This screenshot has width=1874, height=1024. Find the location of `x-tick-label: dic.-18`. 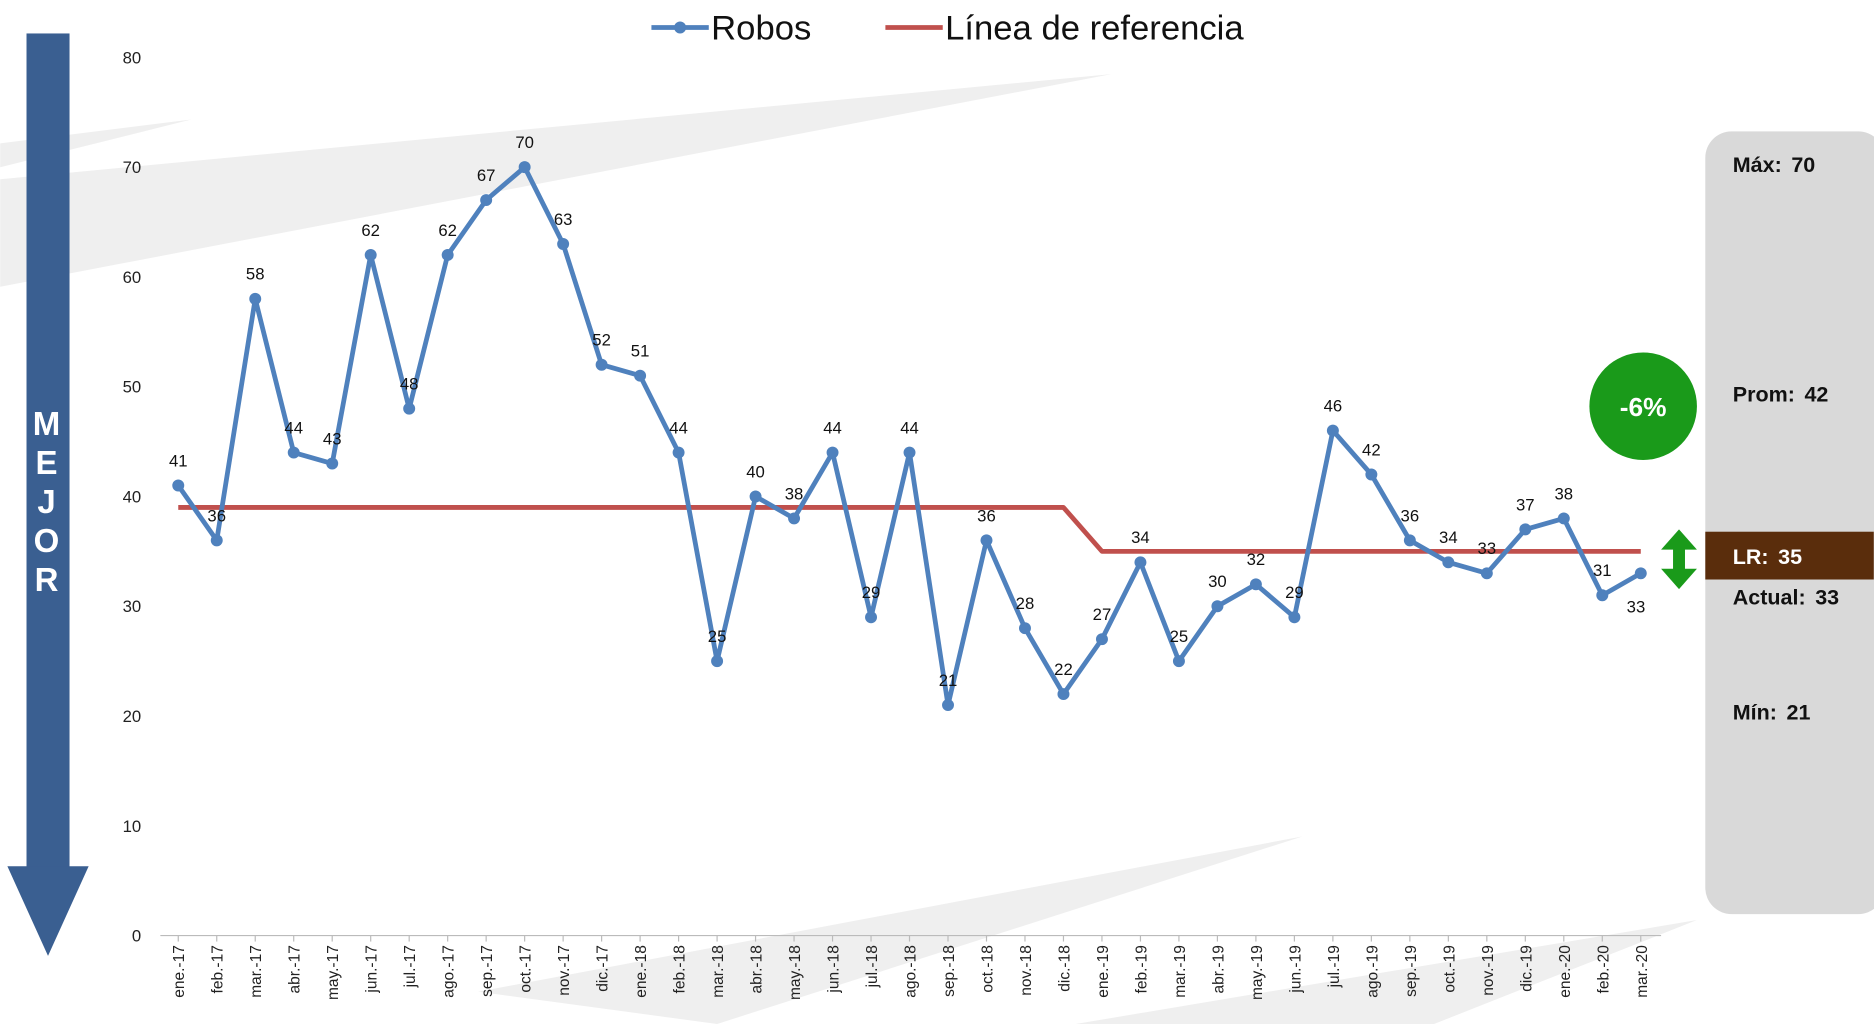

x-tick-label: dic.-18 is located at coordinates (1064, 968).